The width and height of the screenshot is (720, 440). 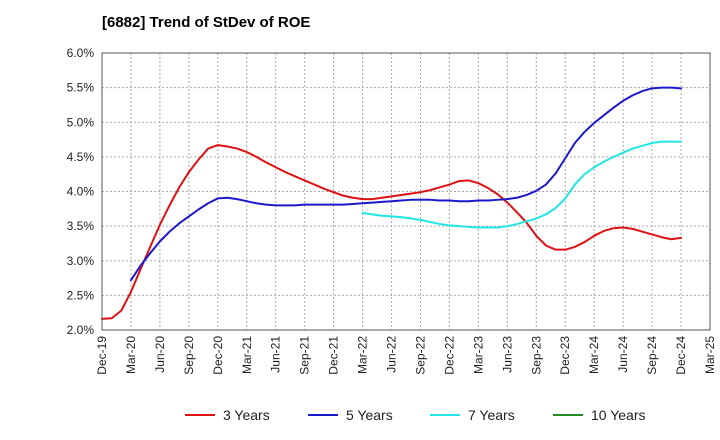 I want to click on x-tick-label: Sep-22, so click(x=420, y=355).